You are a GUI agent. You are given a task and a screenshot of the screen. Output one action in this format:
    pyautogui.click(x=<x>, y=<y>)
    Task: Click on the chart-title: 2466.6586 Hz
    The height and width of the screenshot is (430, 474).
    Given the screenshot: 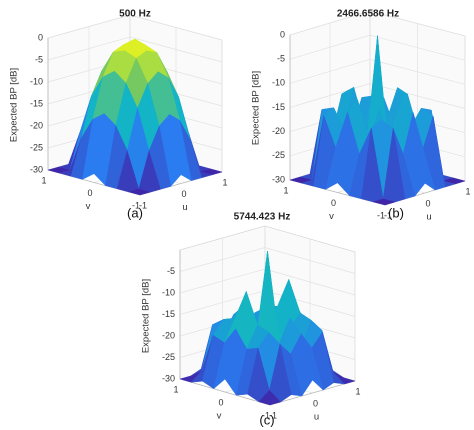 What is the action you would take?
    pyautogui.click(x=368, y=14)
    